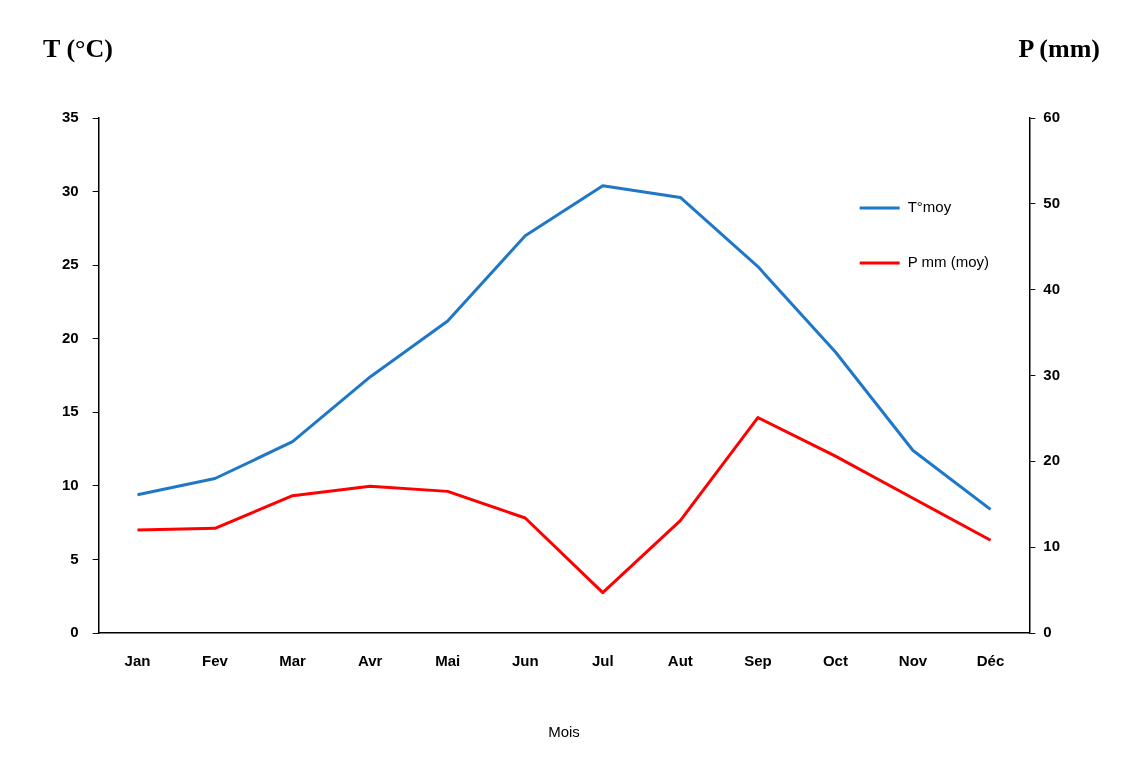  What do you see at coordinates (758, 661) in the screenshot?
I see `x-tick-label: Sep` at bounding box center [758, 661].